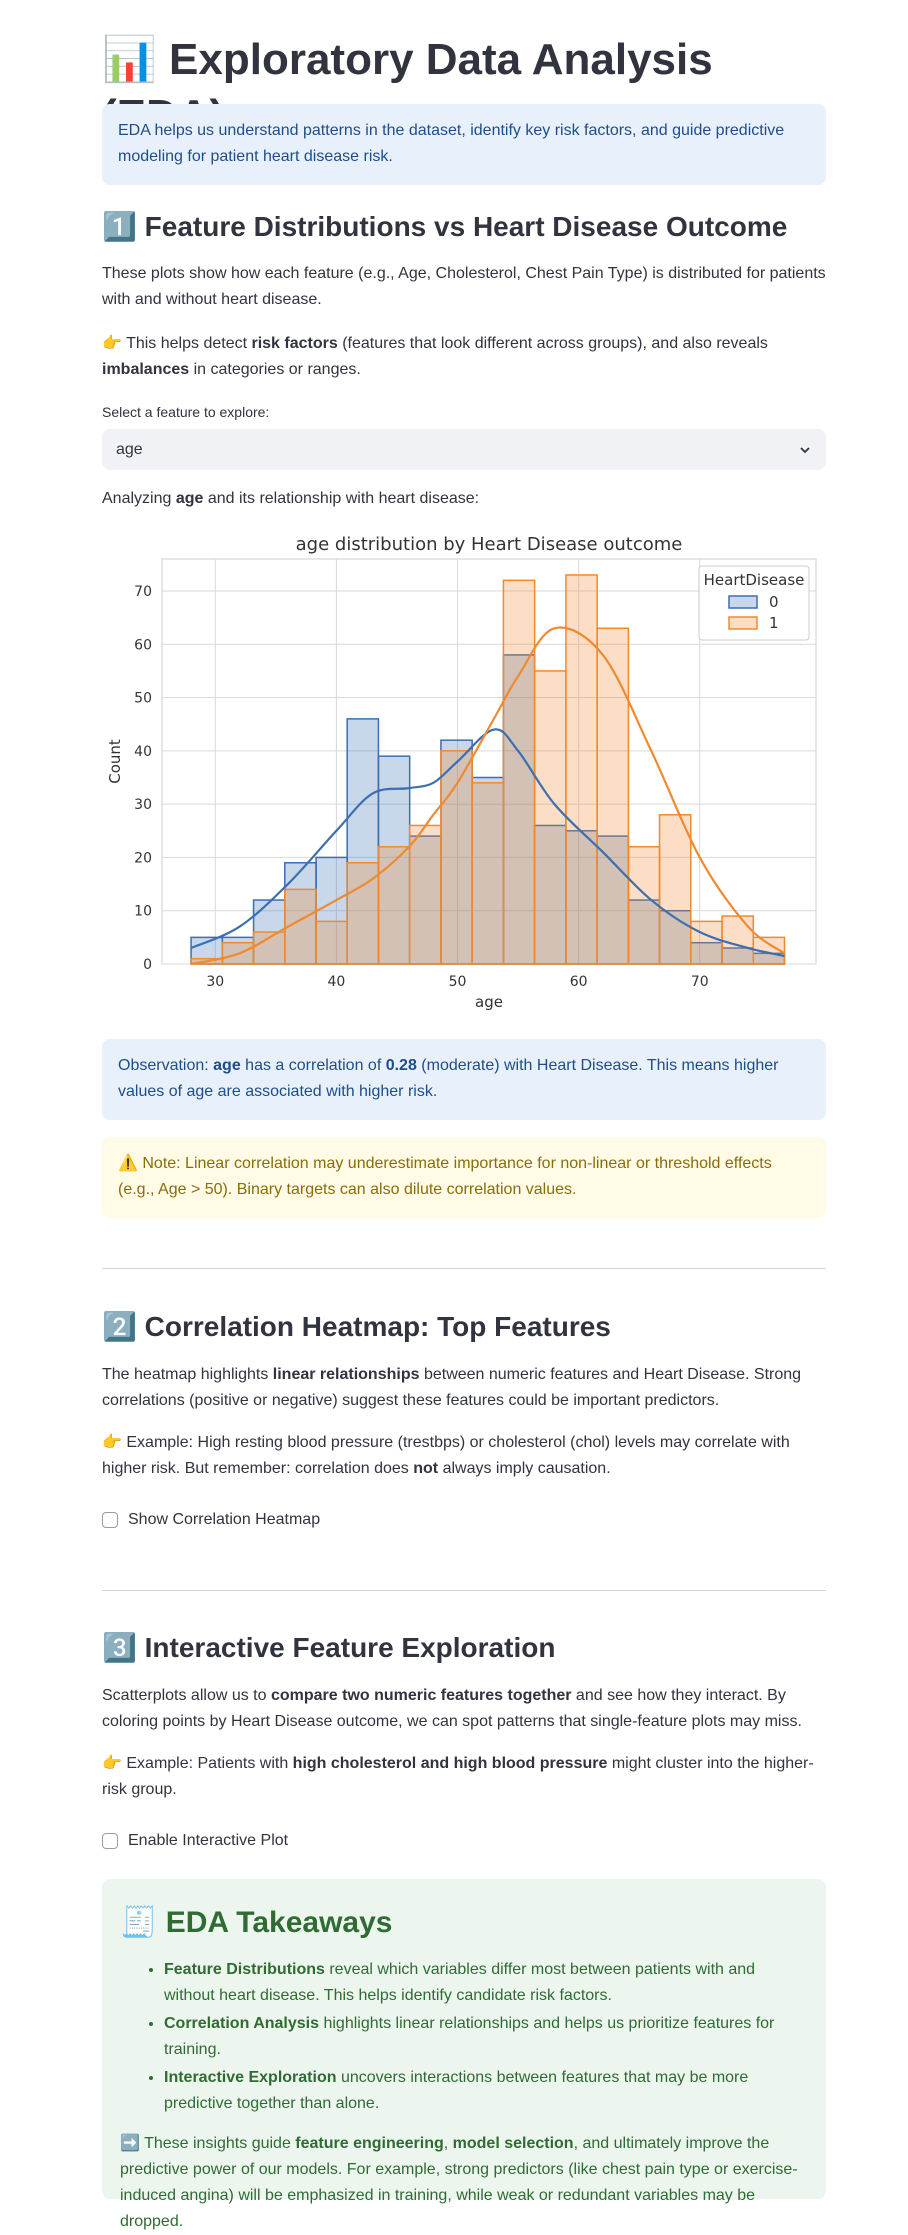 The width and height of the screenshot is (908, 2235). Describe the element at coordinates (313, 1065) in the screenshot. I see `text-run: has a correlation of` at that location.